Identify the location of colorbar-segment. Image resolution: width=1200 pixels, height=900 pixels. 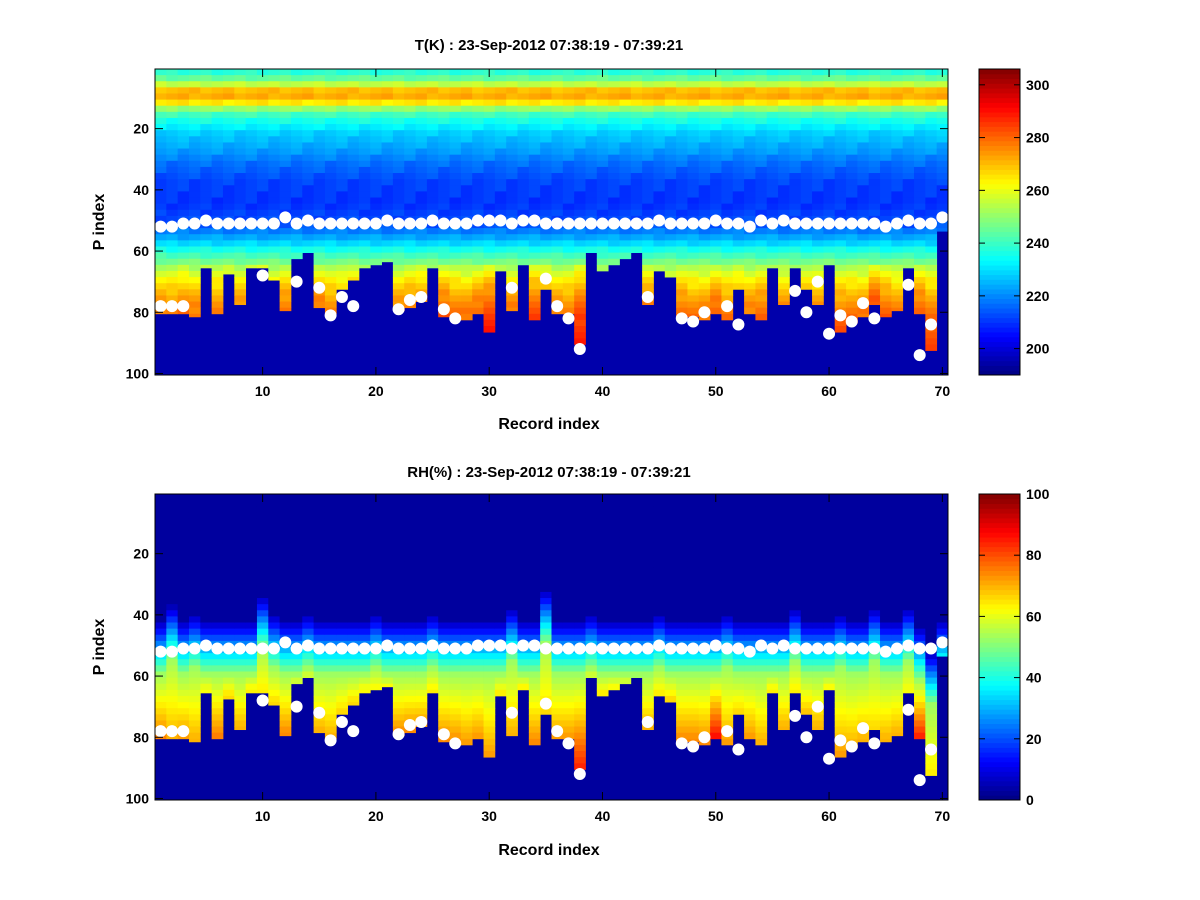
(999, 339).